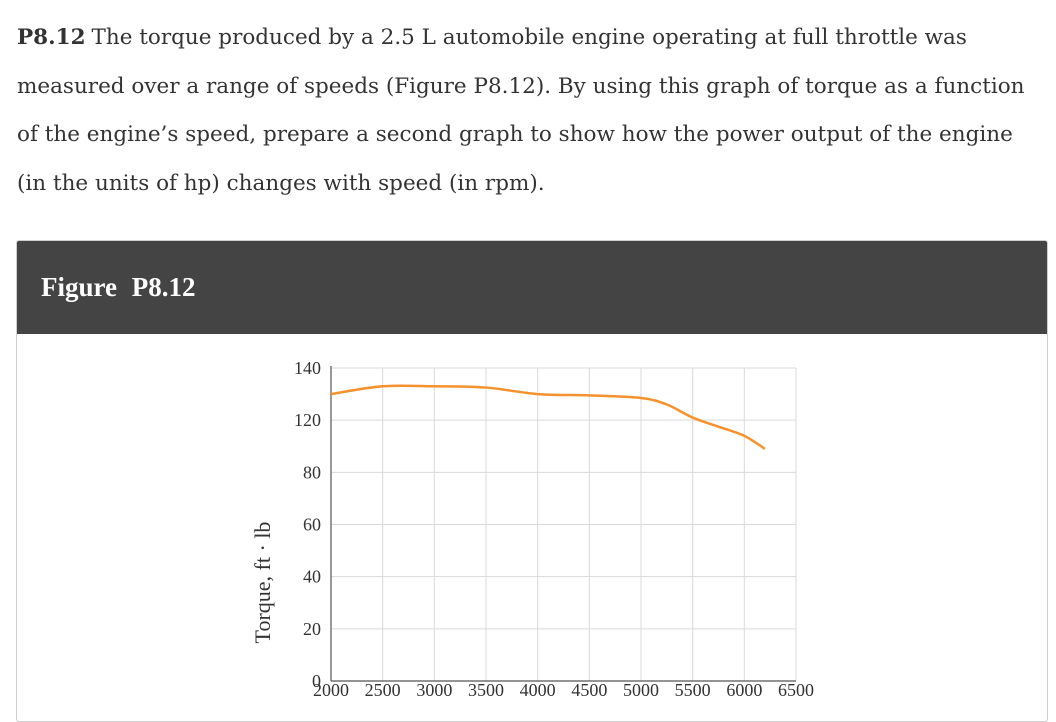  Describe the element at coordinates (796, 690) in the screenshot. I see `x-tick-label: 6500` at that location.